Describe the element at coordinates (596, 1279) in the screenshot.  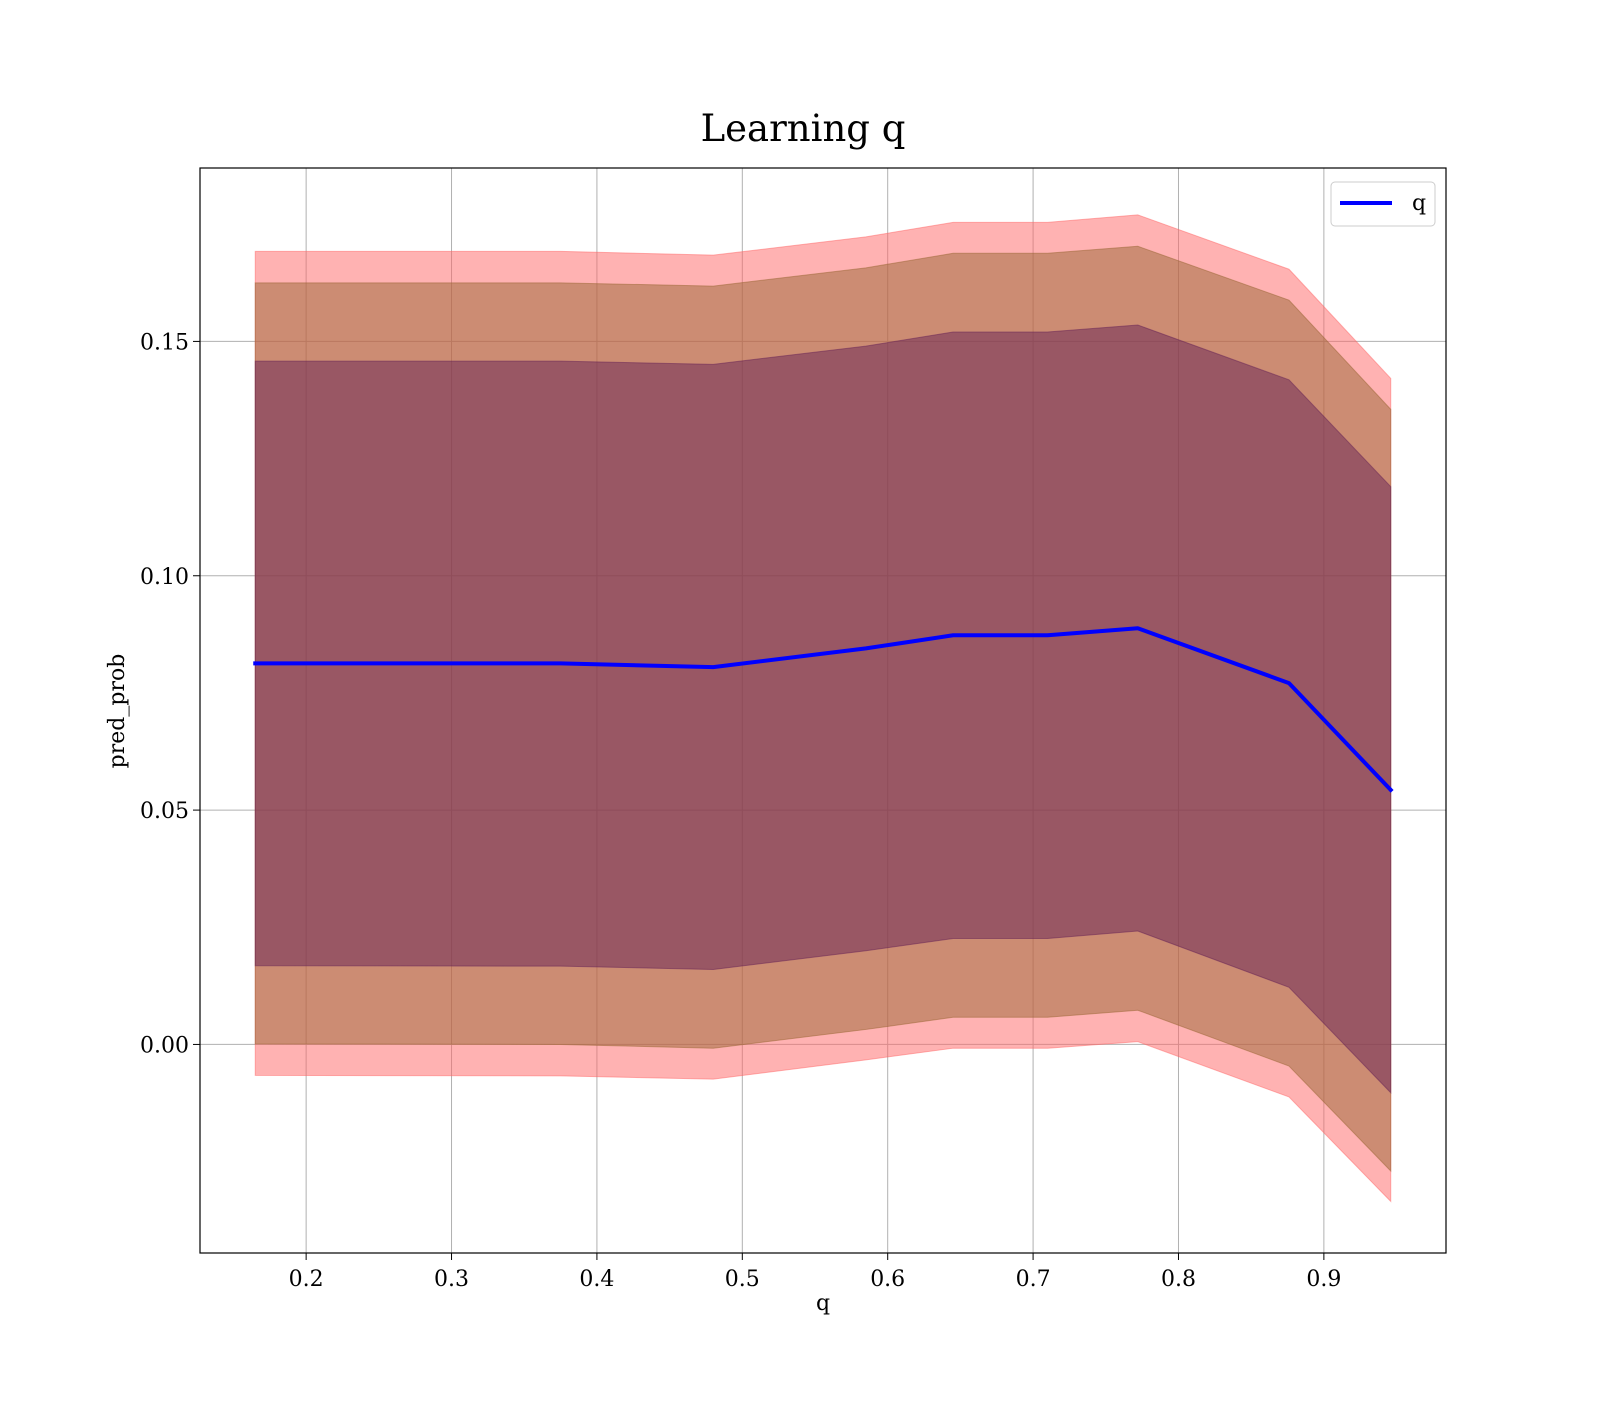
I see `x-tick-label: 0.4` at that location.